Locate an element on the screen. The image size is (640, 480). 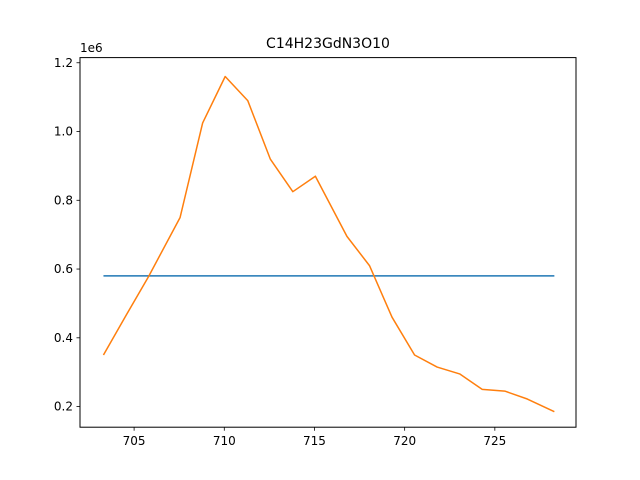
x-tick-label: 720 is located at coordinates (404, 441).